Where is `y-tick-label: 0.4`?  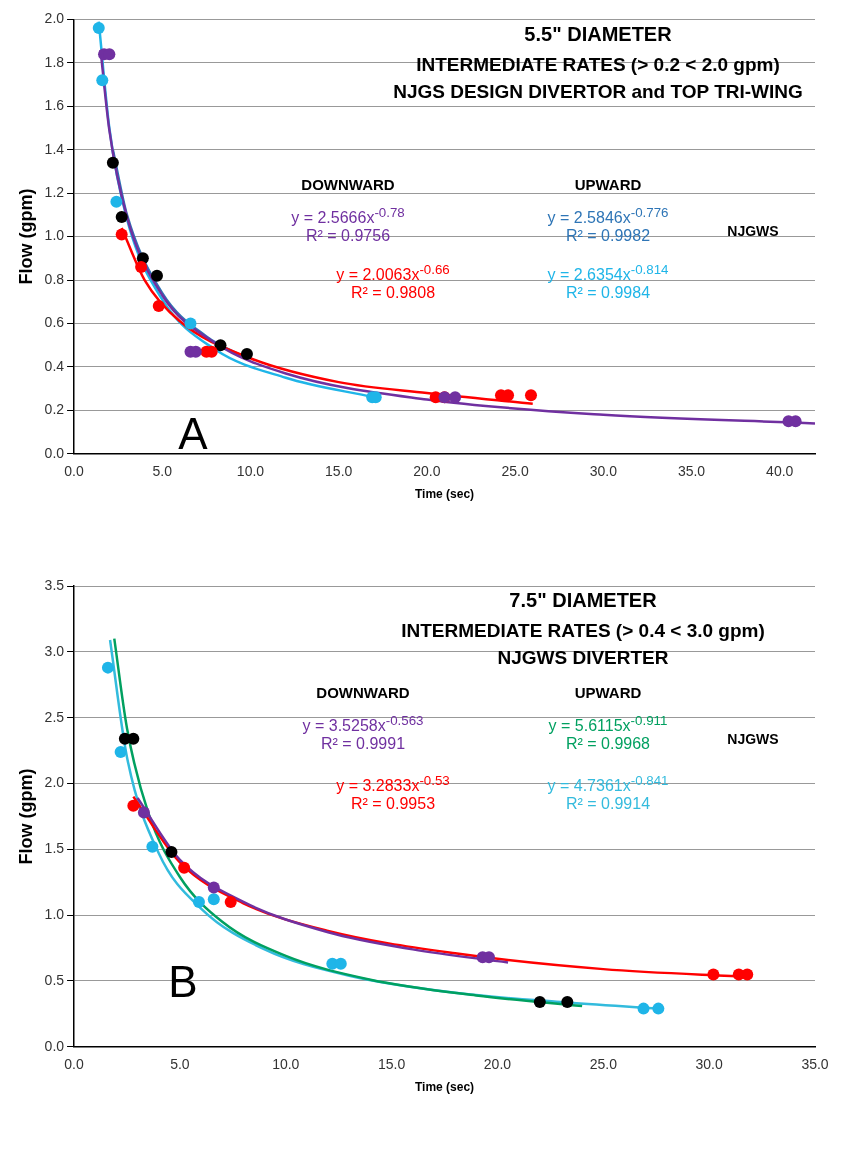
y-tick-label: 0.4 is located at coordinates (54, 365).